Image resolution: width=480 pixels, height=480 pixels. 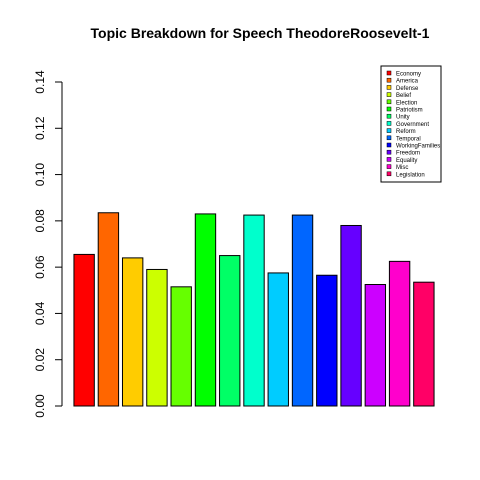 I want to click on legend-label: Misc, so click(x=402, y=168).